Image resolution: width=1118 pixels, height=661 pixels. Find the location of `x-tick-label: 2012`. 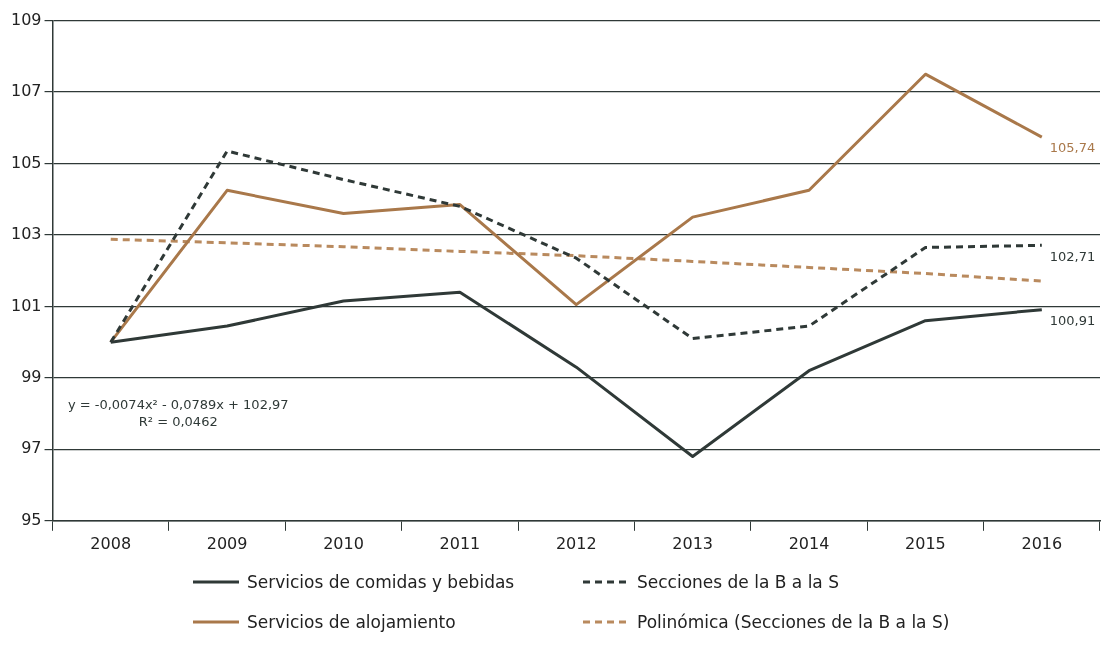

x-tick-label: 2012 is located at coordinates (576, 543).